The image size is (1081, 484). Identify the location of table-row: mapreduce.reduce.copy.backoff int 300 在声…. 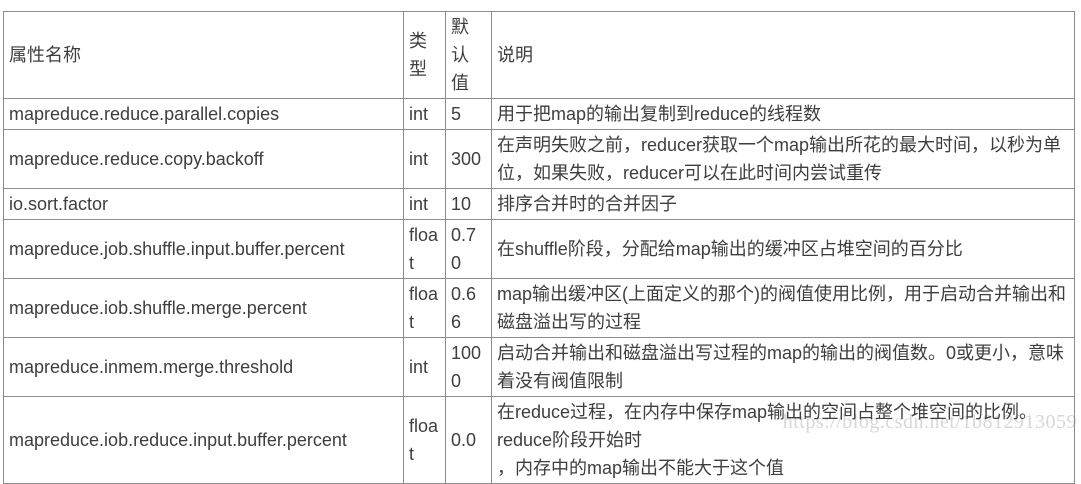
(539, 159).